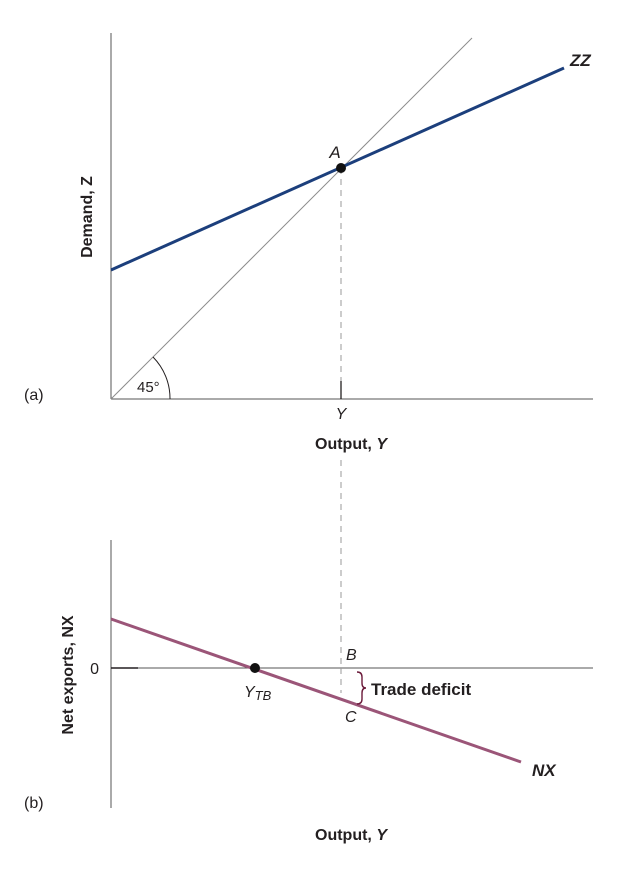 The image size is (625, 870). I want to click on y-tb-main: Y, so click(250, 692).